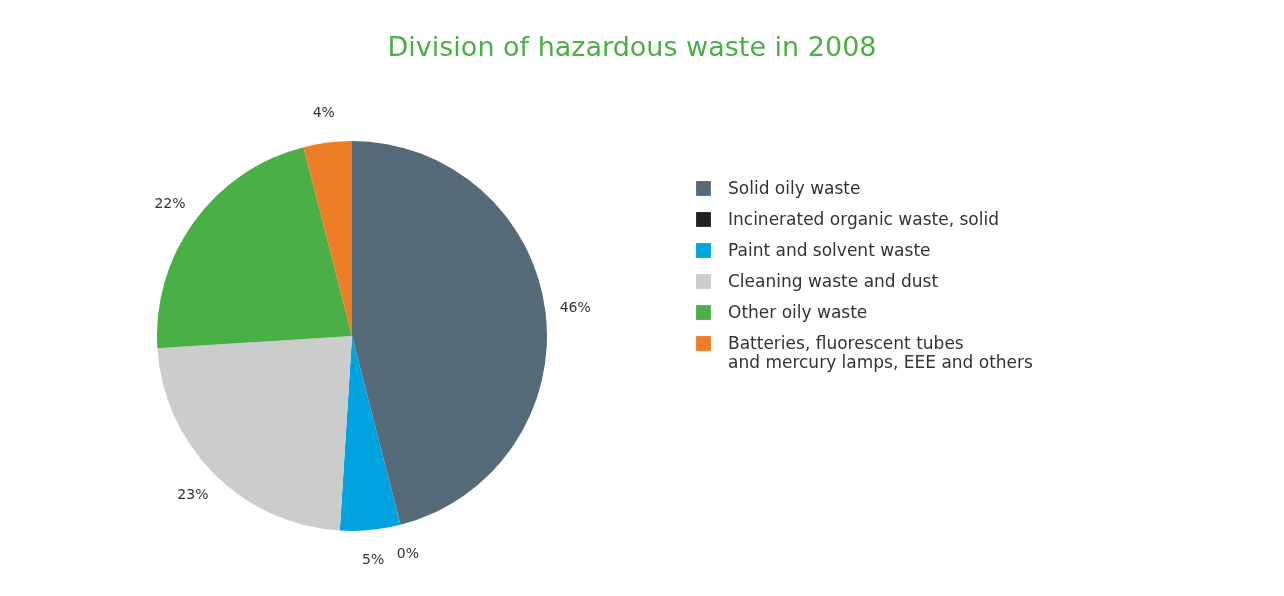  What do you see at coordinates (632, 46) in the screenshot?
I see `chart-title: Division of hazardous waste in 2008` at bounding box center [632, 46].